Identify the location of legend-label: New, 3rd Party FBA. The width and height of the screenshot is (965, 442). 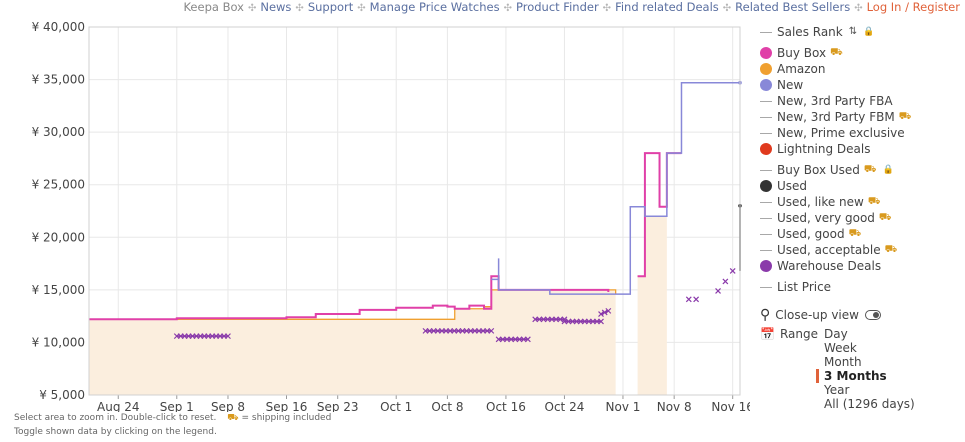
(835, 101).